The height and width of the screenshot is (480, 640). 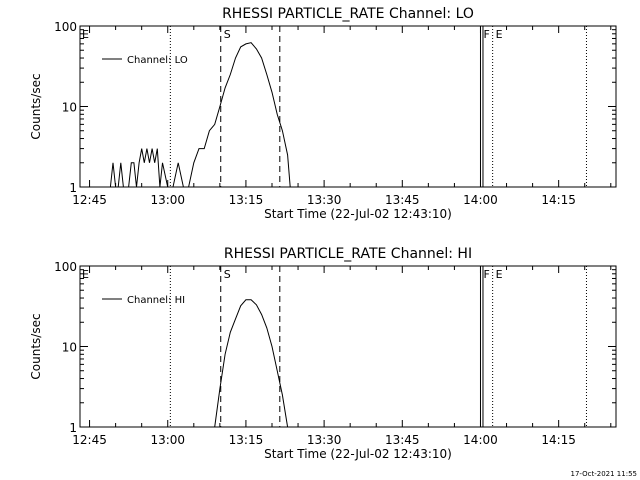 What do you see at coordinates (604, 474) in the screenshot?
I see `timestamp: 17-Oct-2021 11:55` at bounding box center [604, 474].